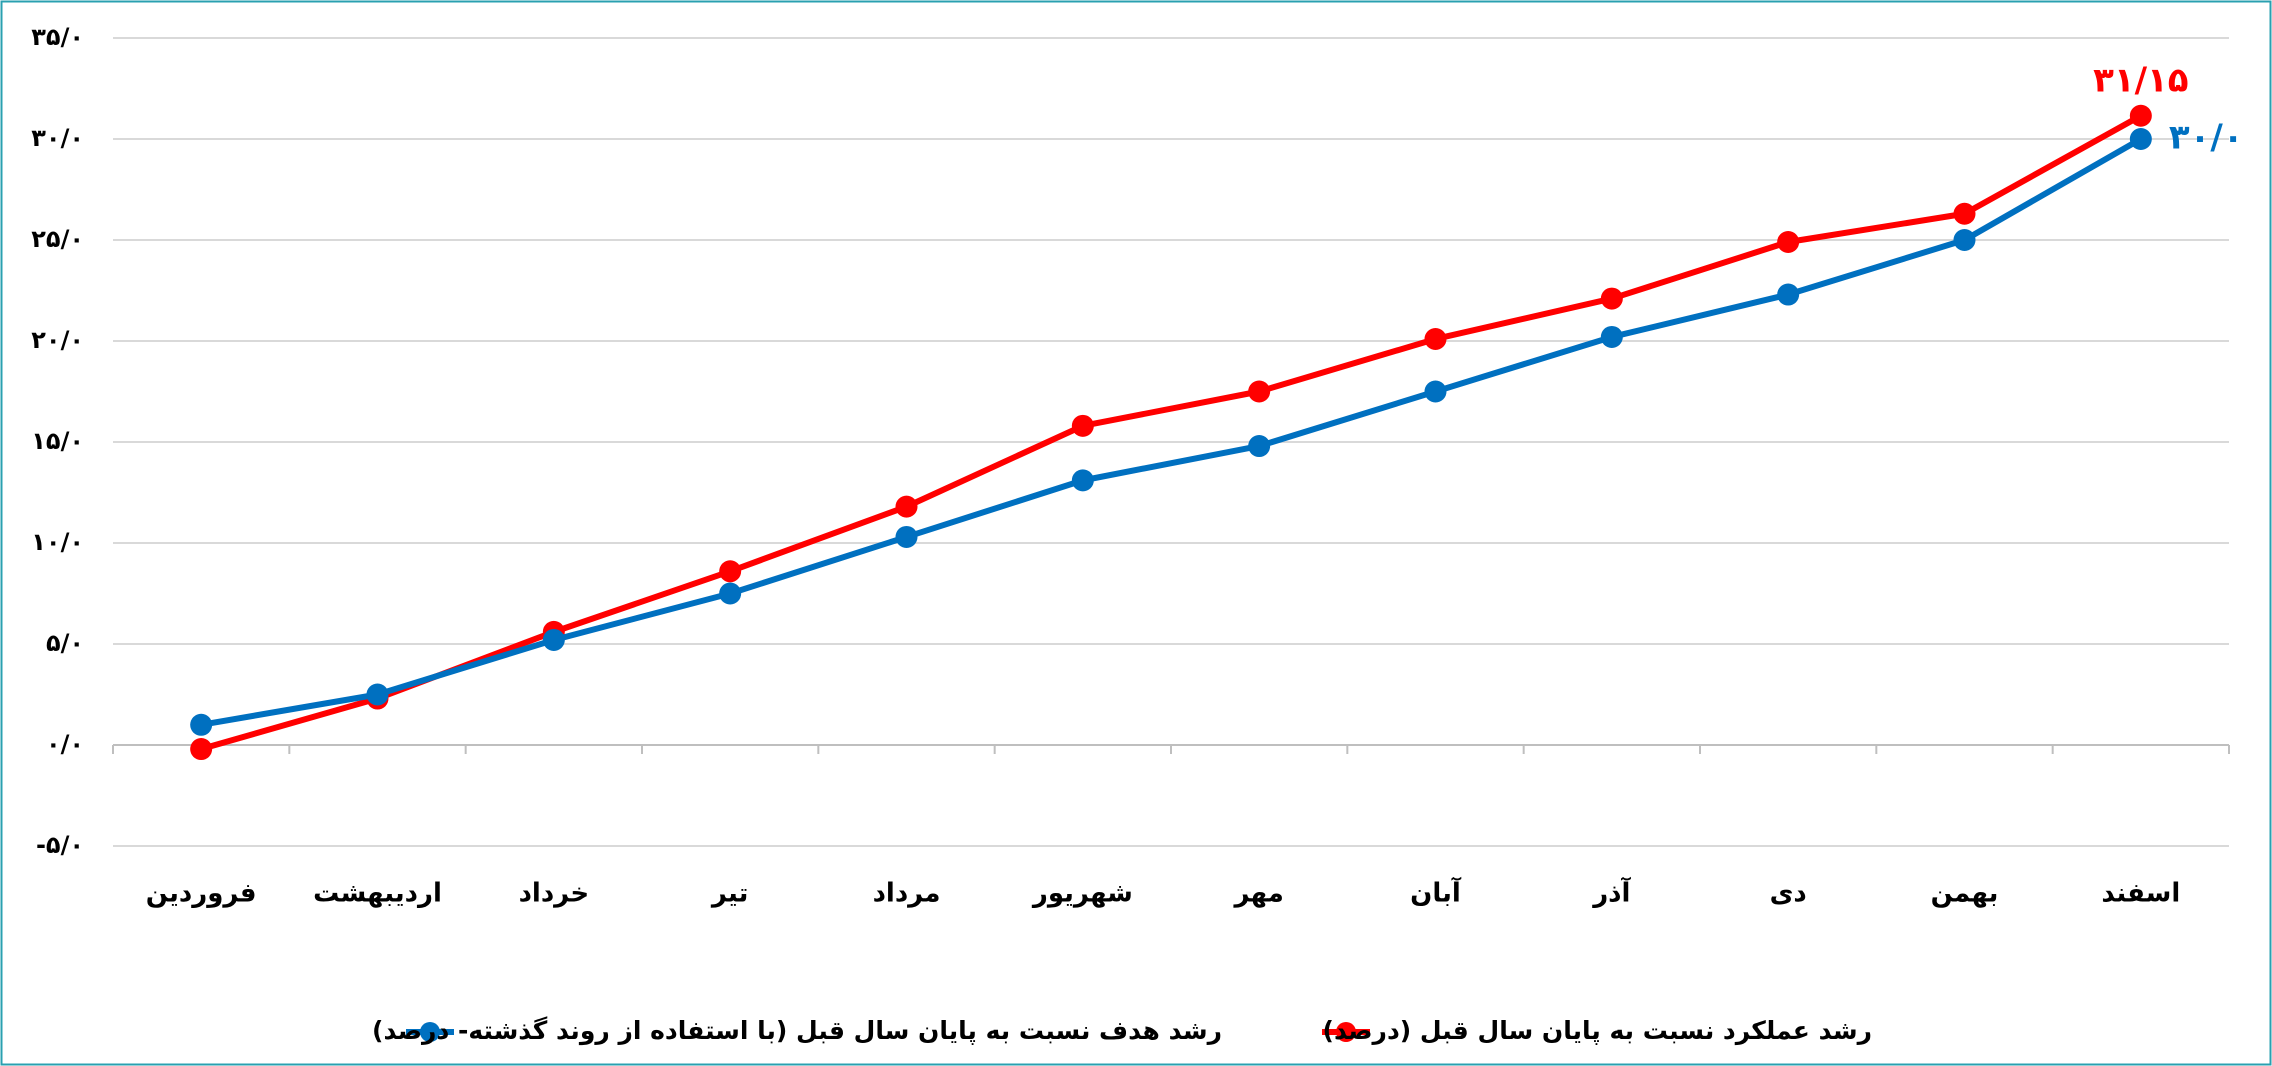  Describe the element at coordinates (57, 542) in the screenshot. I see `y-tick-label: ۱۰/۰` at that location.